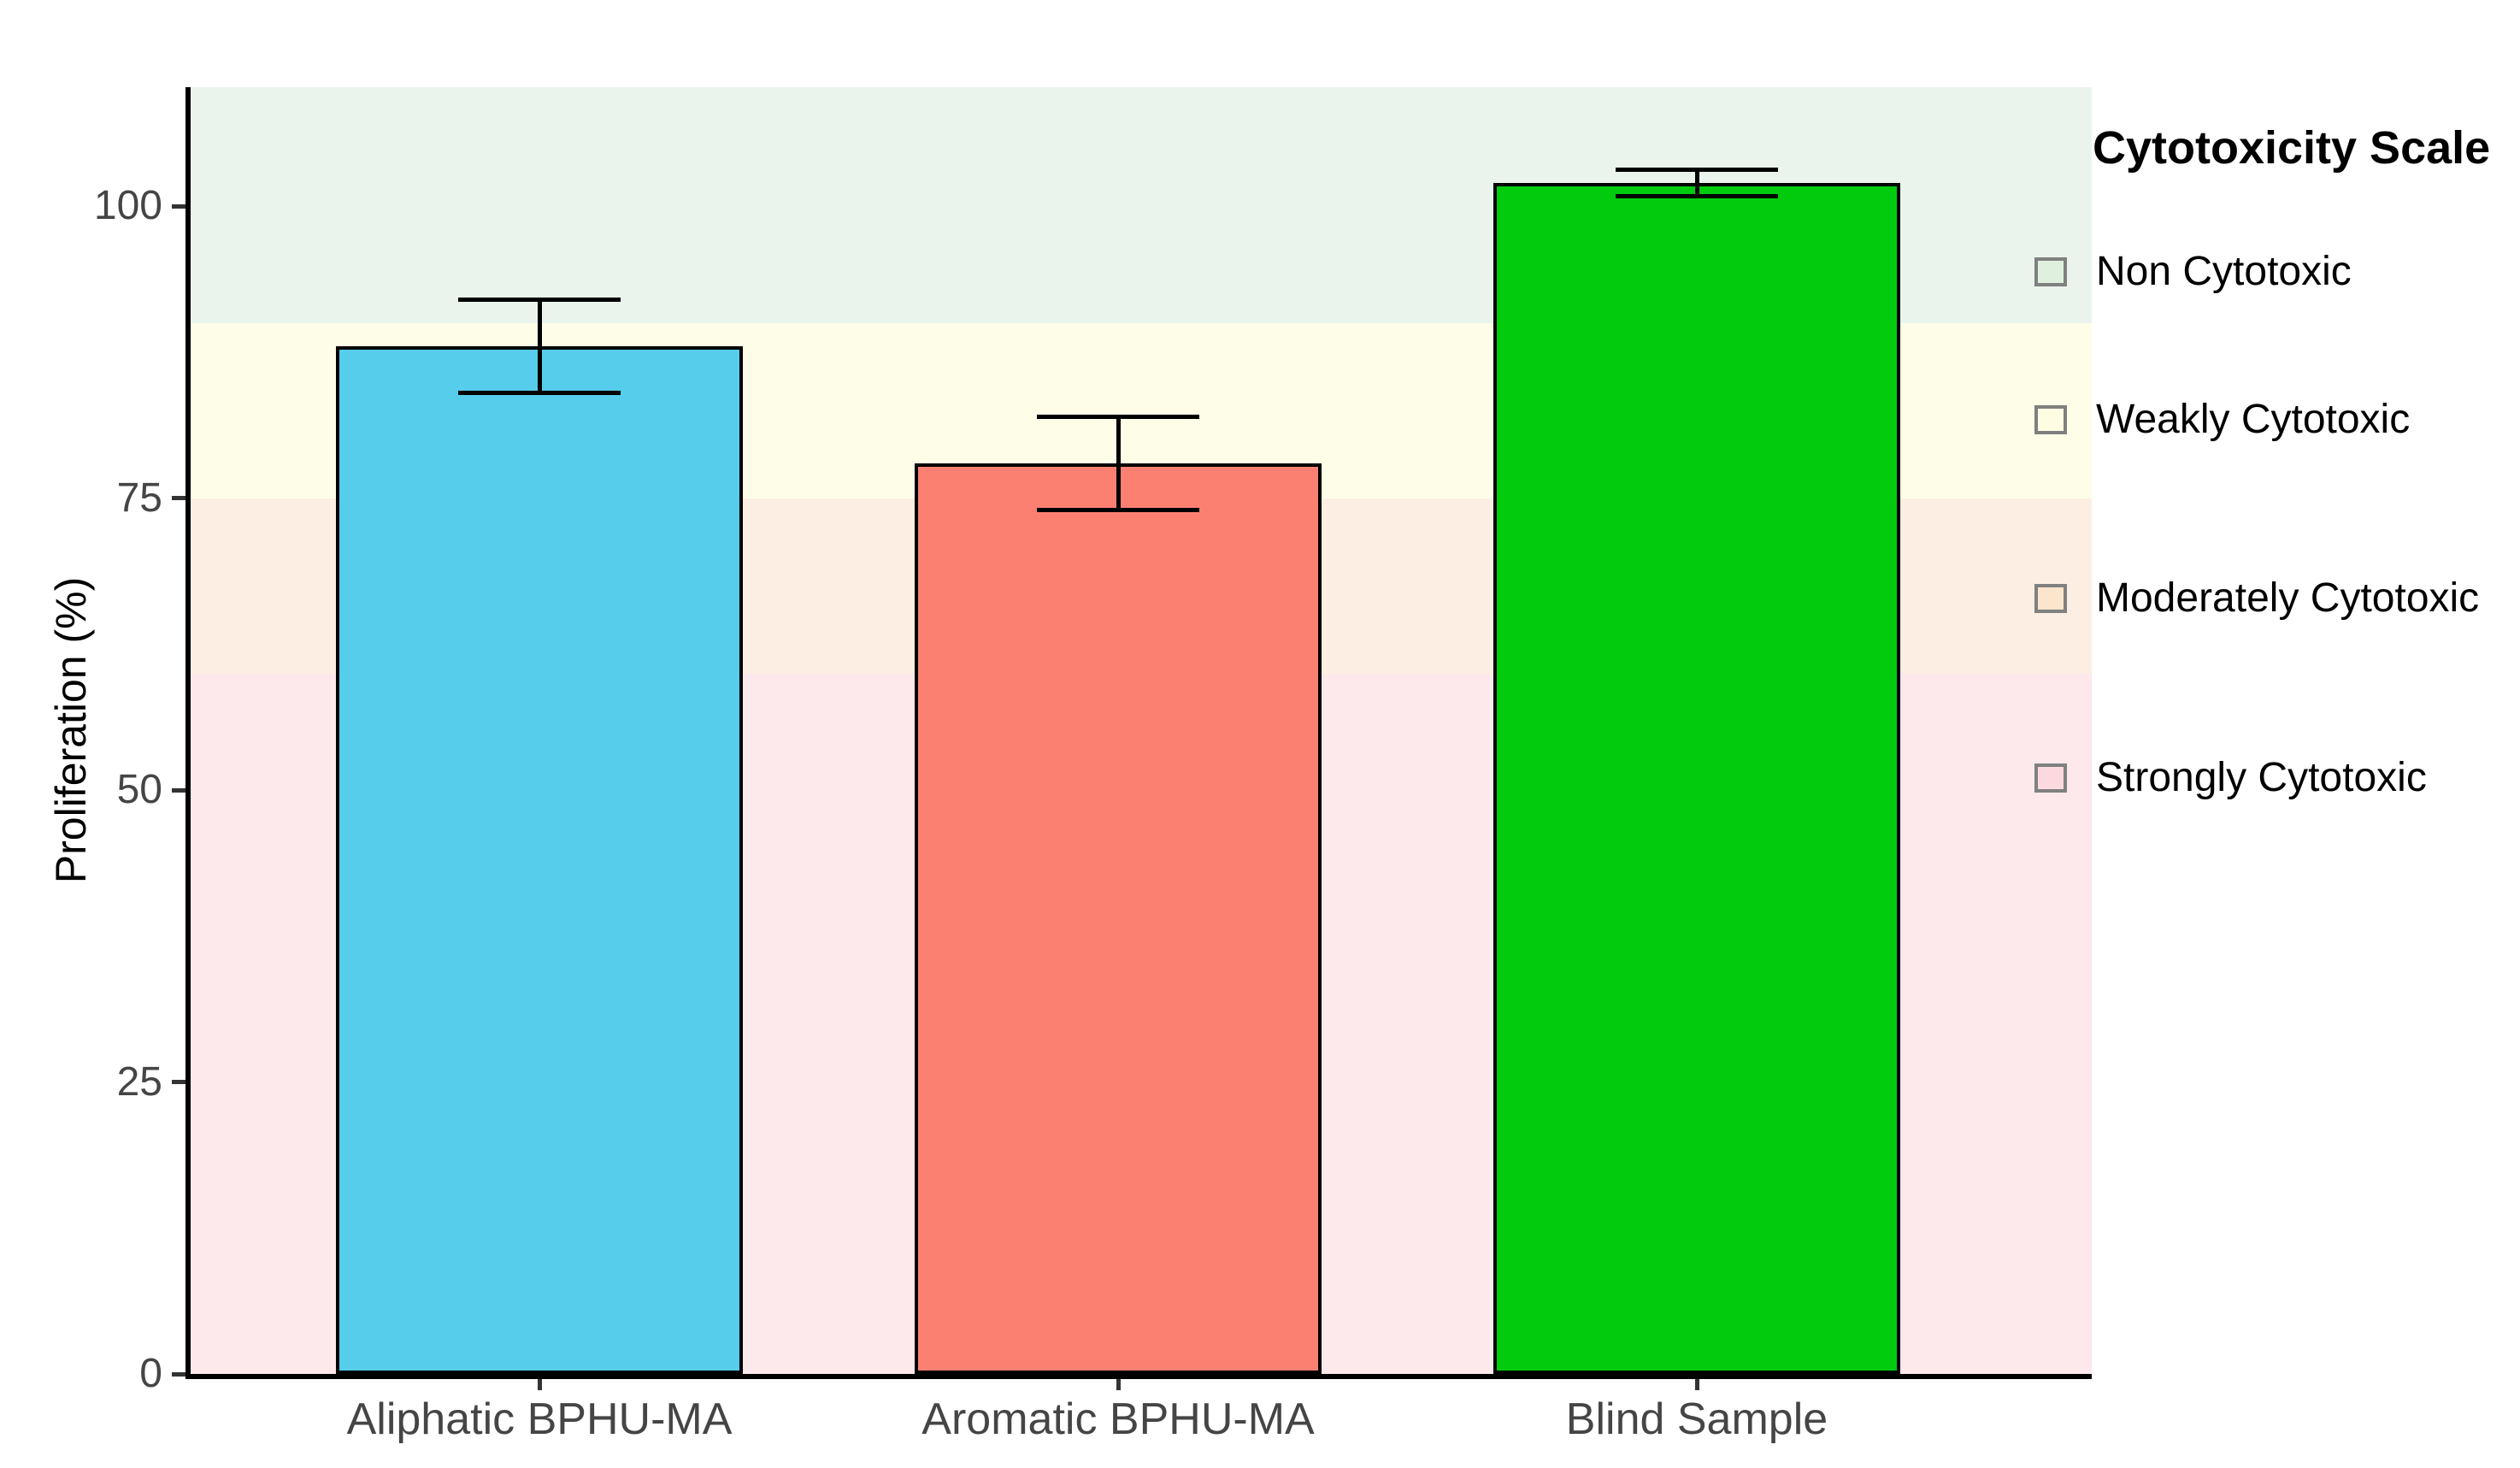  I want to click on x-axis-line, so click(1139, 1376).